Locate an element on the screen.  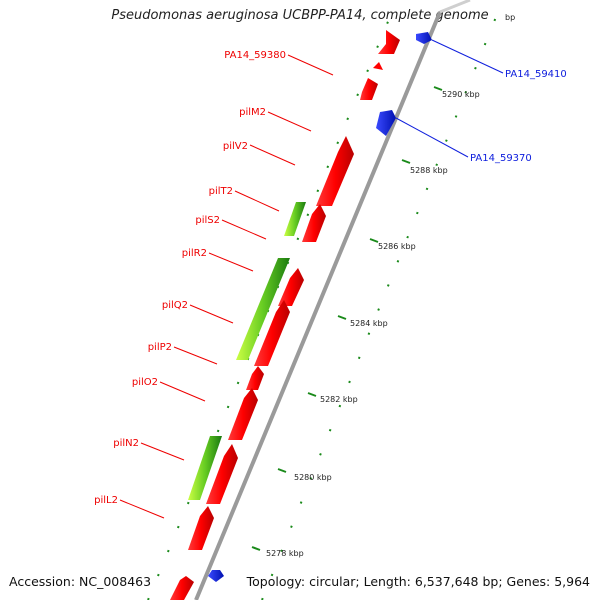
scale-label: 5288 kbp is located at coordinates (429, 170).